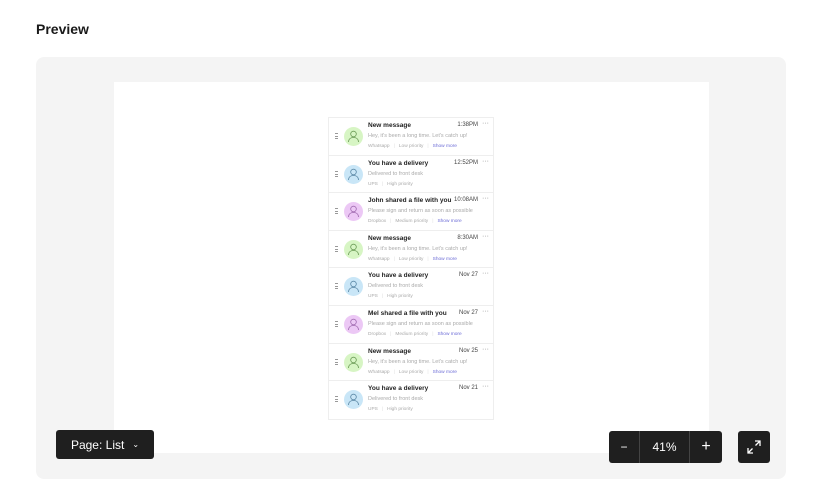 The width and height of the screenshot is (823, 489). What do you see at coordinates (136, 444) in the screenshot?
I see `chevron-down-icon: ⌄` at bounding box center [136, 444].